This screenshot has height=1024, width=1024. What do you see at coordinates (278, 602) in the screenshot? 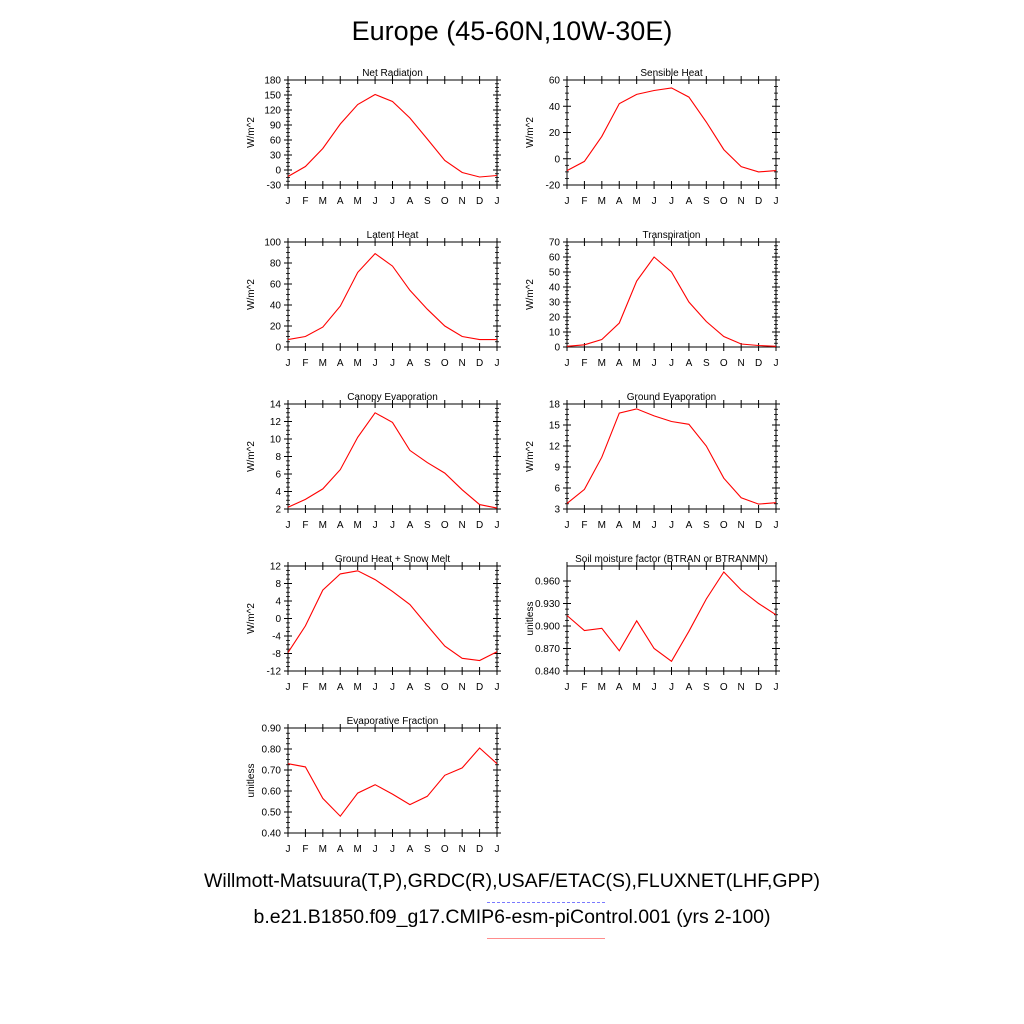
I see `y-tick-label: 4` at bounding box center [278, 602].